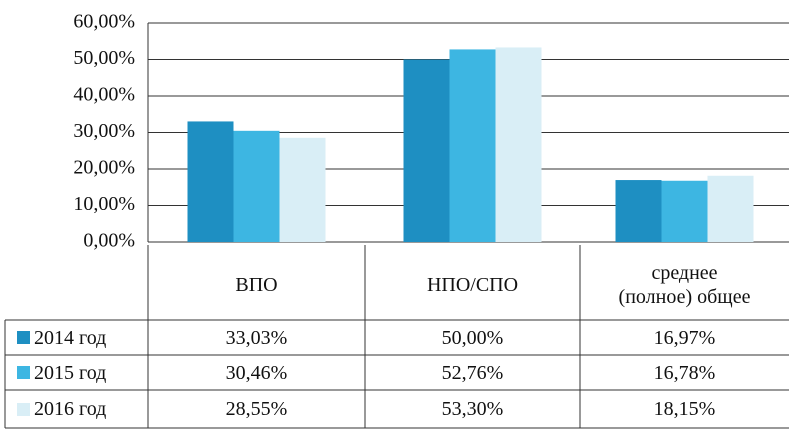 The image size is (789, 435). I want to click on legend-label: 2016 год, so click(70, 409).